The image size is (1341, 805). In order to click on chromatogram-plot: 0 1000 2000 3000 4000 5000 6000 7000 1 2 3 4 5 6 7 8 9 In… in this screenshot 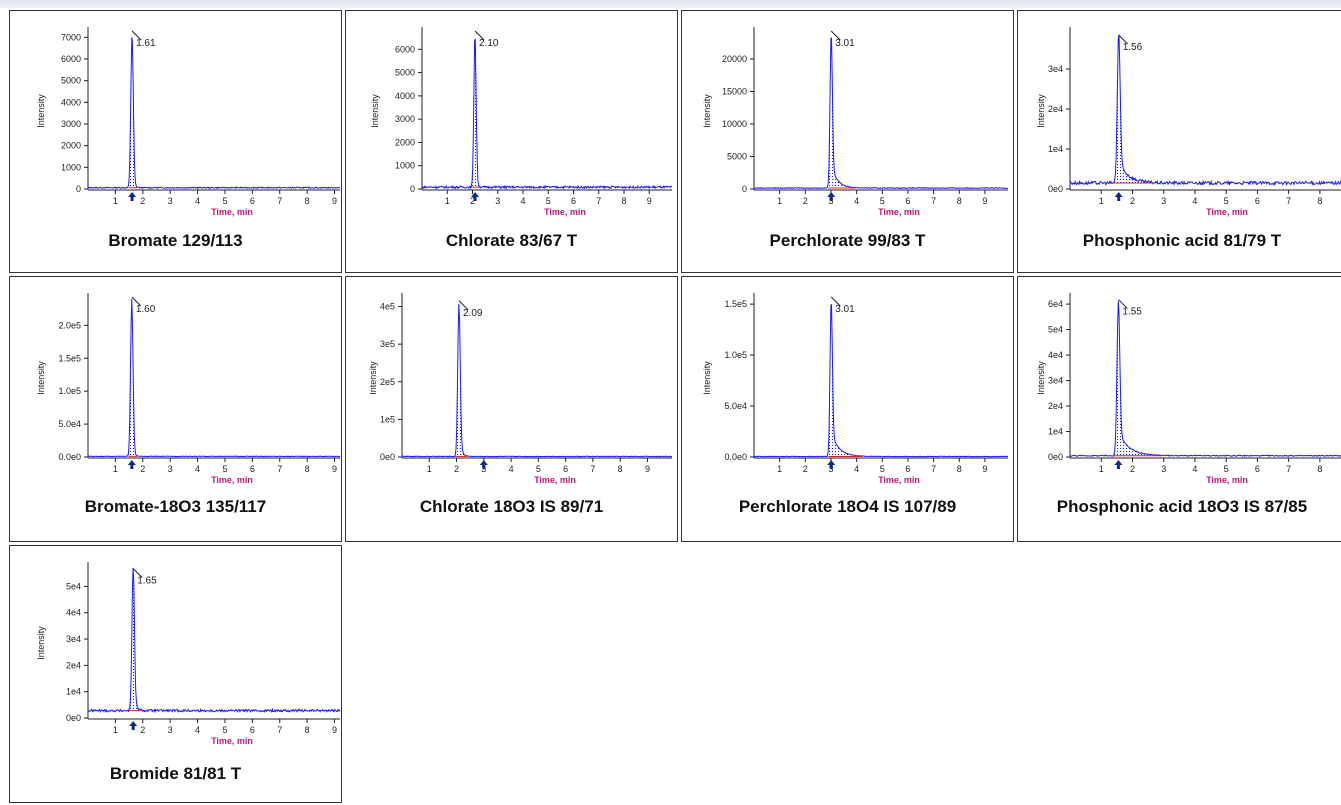, I will do `click(188, 122)`.